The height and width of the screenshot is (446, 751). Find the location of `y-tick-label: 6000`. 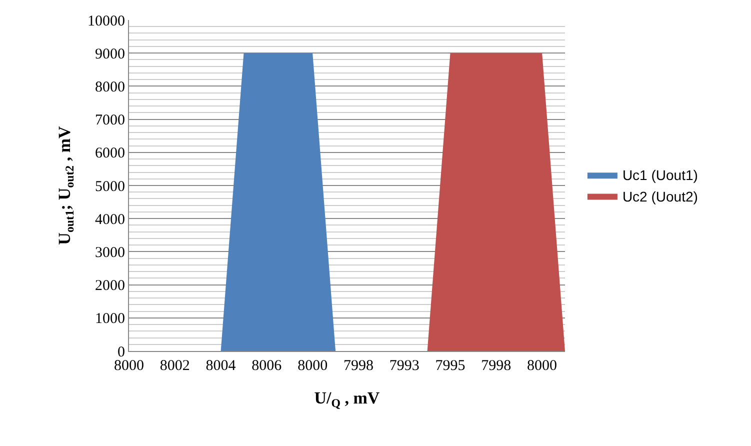

y-tick-label: 6000 is located at coordinates (110, 154).